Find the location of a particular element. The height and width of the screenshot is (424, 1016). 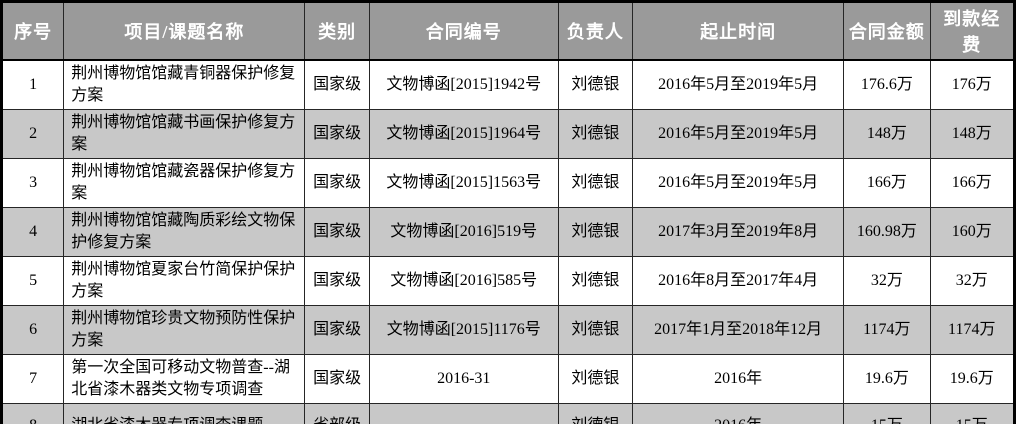

cell-index: 2 is located at coordinates (32, 134).